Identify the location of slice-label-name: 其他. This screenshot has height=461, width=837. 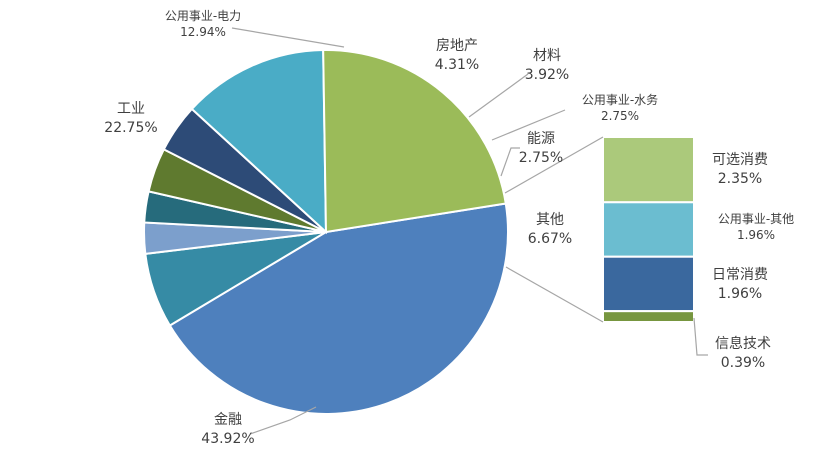
(550, 220).